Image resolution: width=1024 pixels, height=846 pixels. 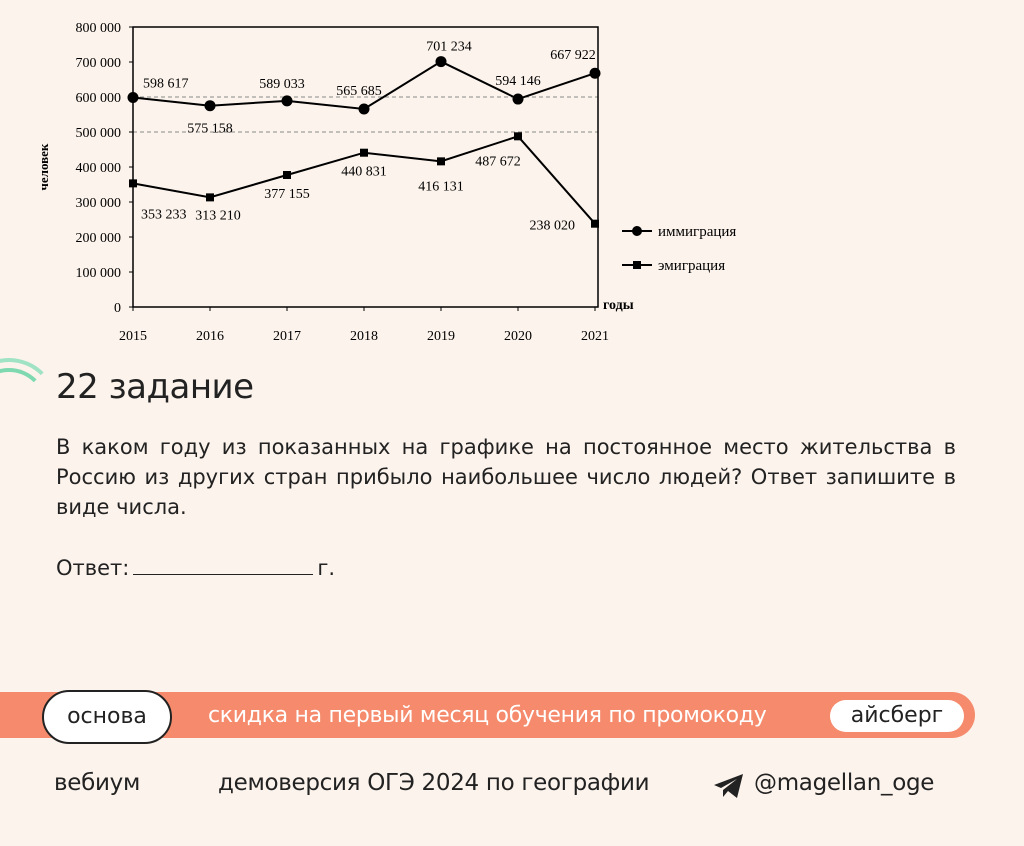 I want to click on data-label: 575 158, so click(x=210, y=129).